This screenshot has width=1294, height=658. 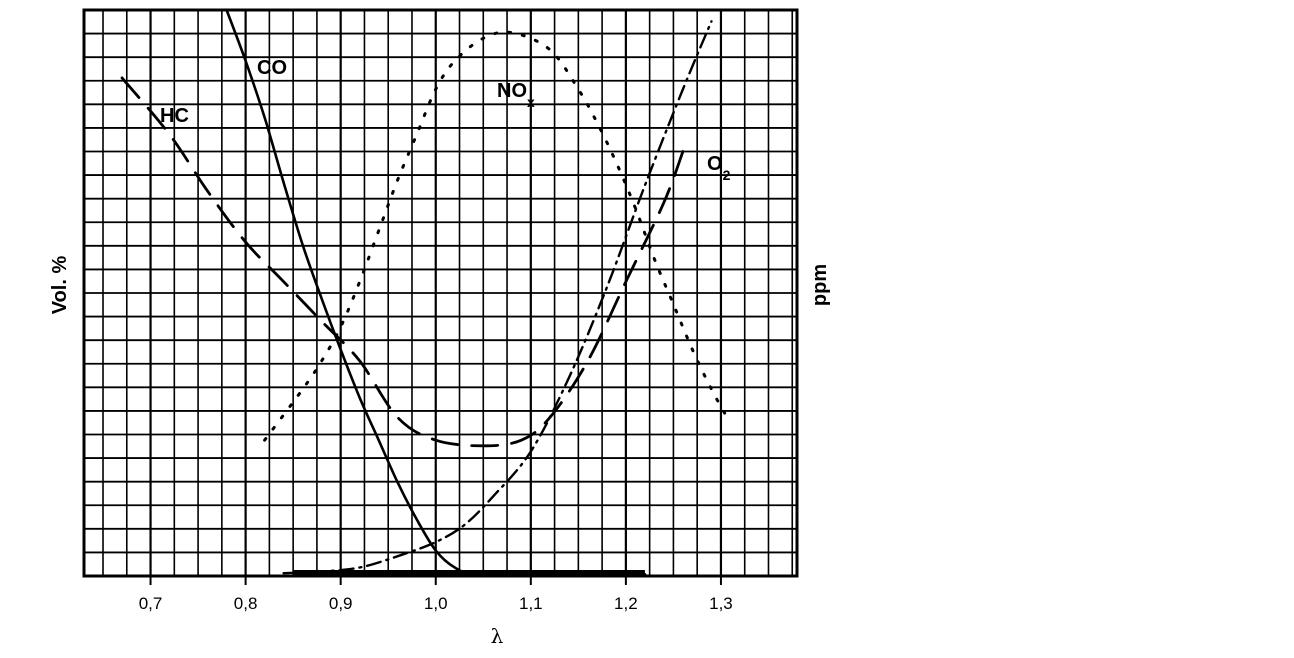 I want to click on o2-label: O2, so click(x=719, y=168).